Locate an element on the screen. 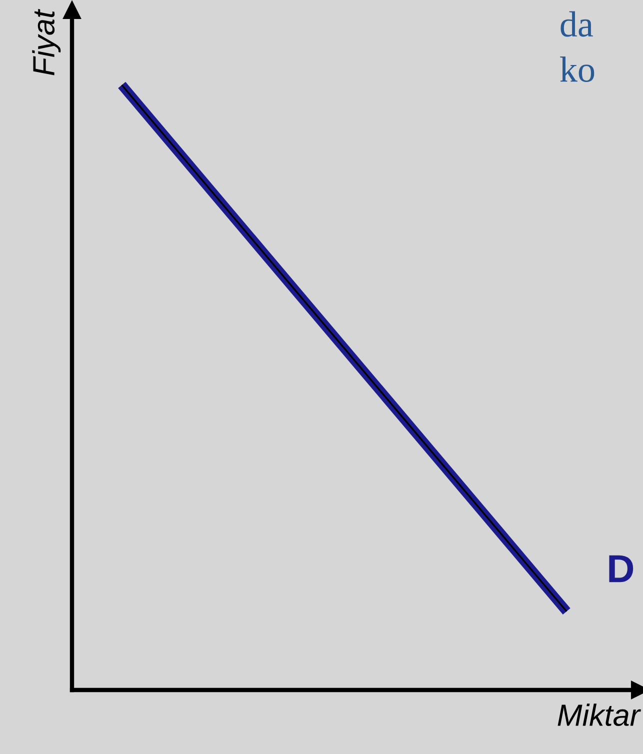  annotation: D is located at coordinates (621, 568).